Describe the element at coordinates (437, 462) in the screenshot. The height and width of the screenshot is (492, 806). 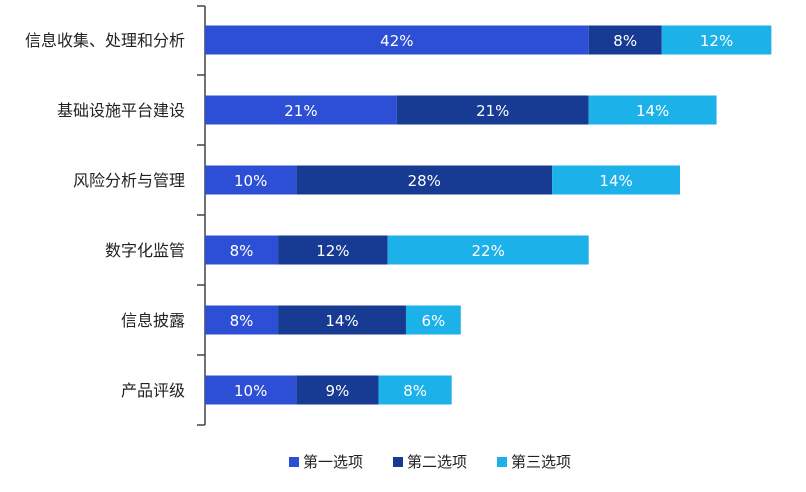
I see `legend-label: 第二选项` at that location.